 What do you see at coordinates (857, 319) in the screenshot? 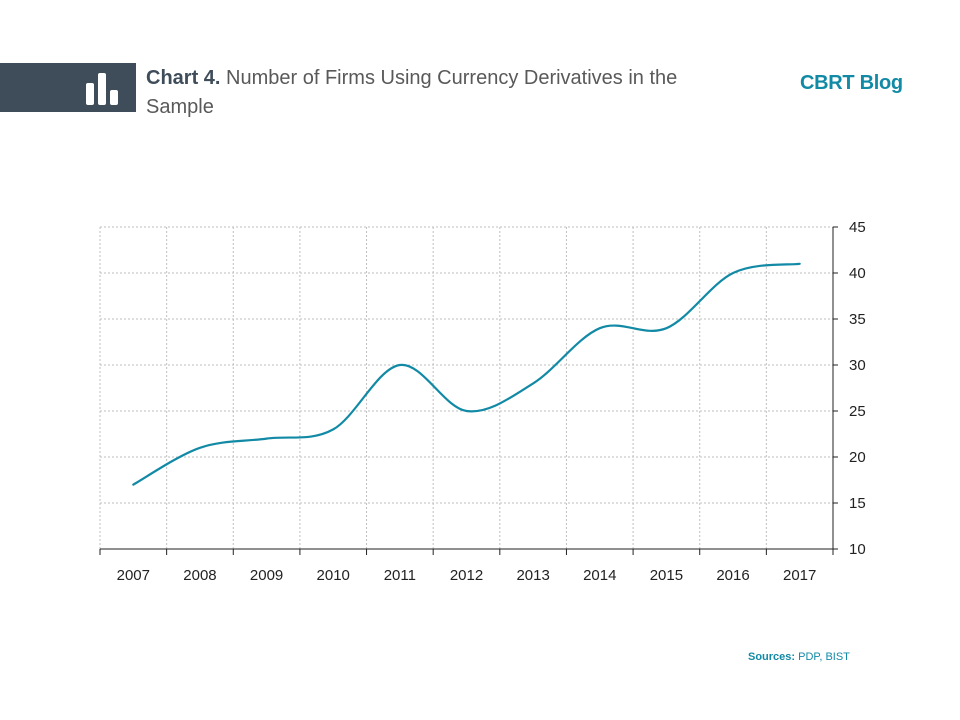
I see `y-tick-label: 35` at bounding box center [857, 319].